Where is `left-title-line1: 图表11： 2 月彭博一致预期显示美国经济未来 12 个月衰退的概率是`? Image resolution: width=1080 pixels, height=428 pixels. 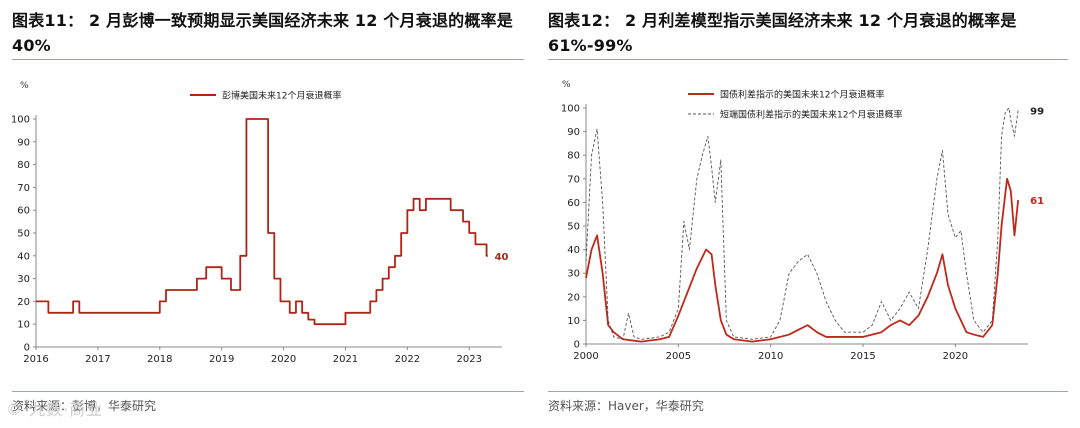 left-title-line1: 图表11： 2 月彭博一致预期显示美国经济未来 12 个月衰退的概率是 is located at coordinates (262, 20).